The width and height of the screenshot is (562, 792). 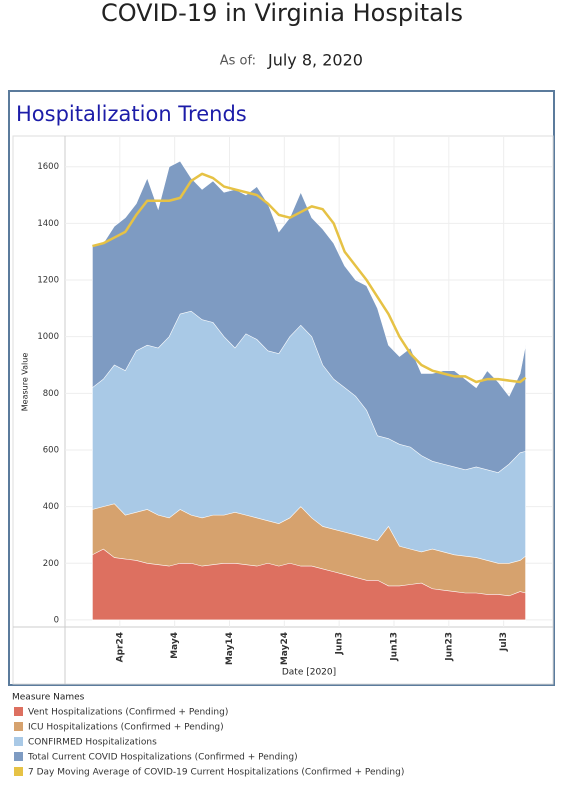 I want to click on y-tick-label: 1600, so click(x=48, y=167).